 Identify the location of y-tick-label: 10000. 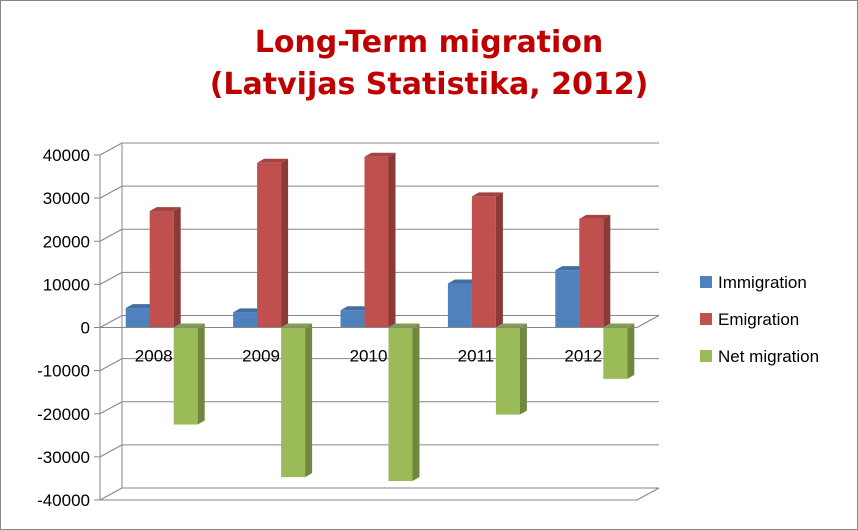
(66, 284).